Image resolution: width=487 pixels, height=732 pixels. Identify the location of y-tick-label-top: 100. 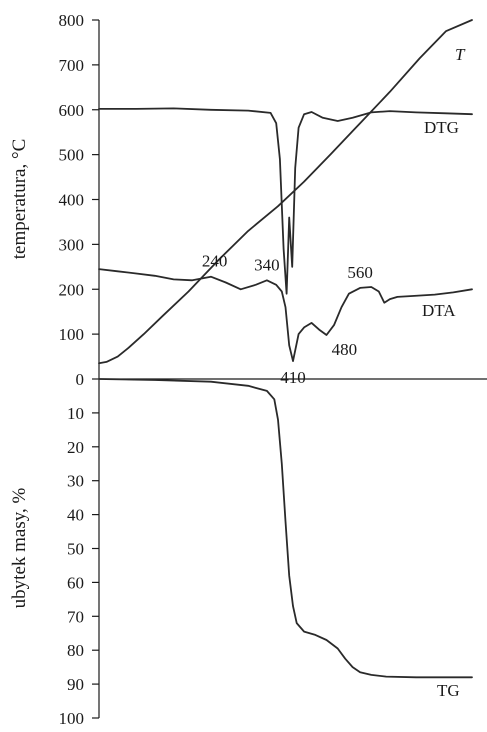
(72, 334).